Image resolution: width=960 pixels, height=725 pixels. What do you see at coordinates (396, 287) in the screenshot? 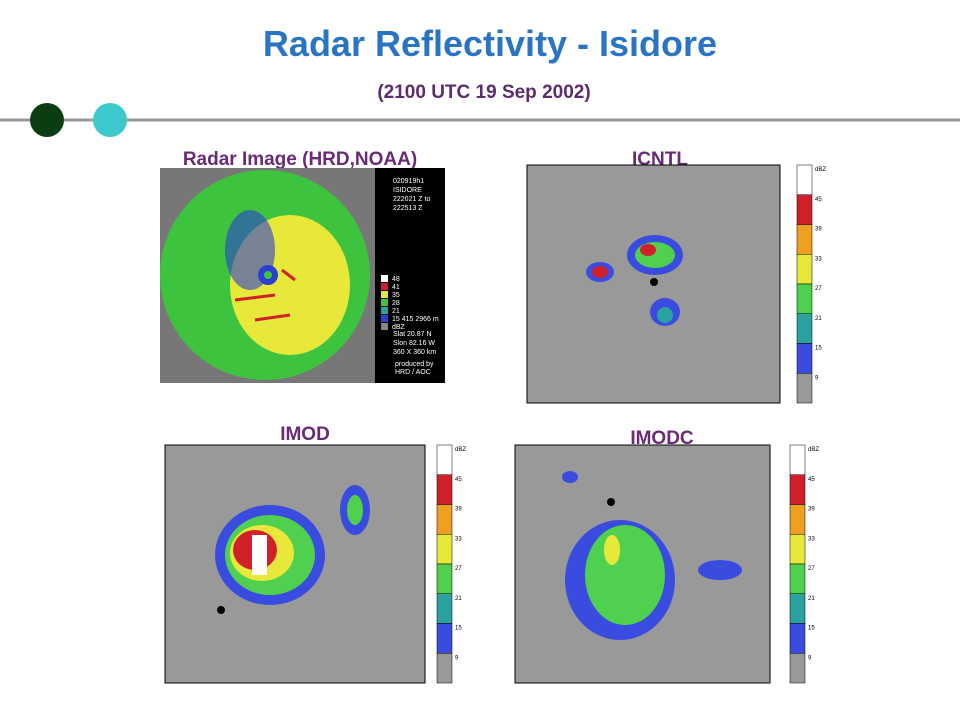
I see `radar-legend-label: 41` at bounding box center [396, 287].